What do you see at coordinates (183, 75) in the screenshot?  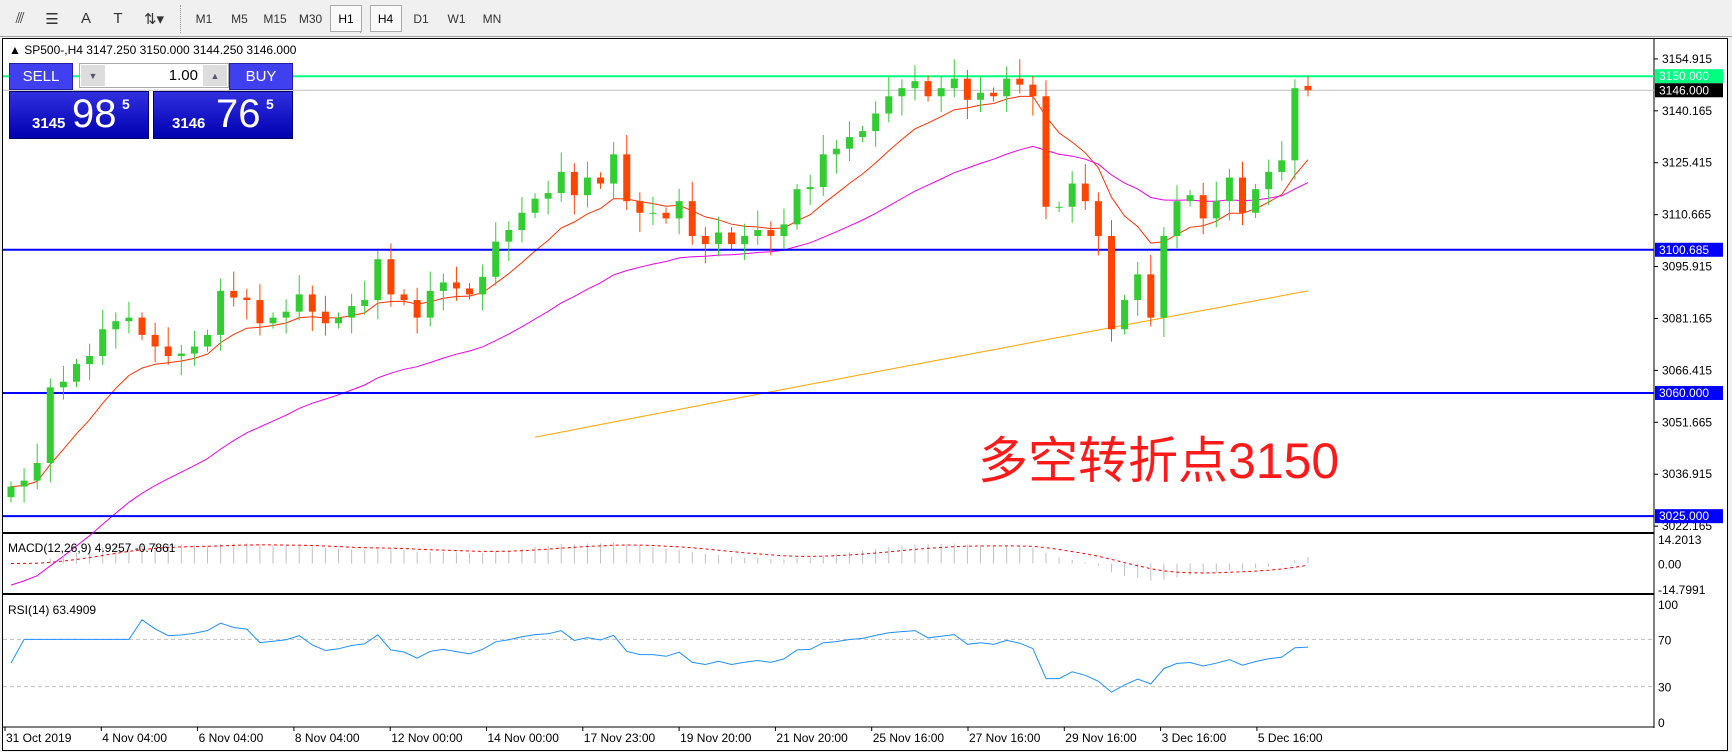 I see `volume-input: 1.00` at bounding box center [183, 75].